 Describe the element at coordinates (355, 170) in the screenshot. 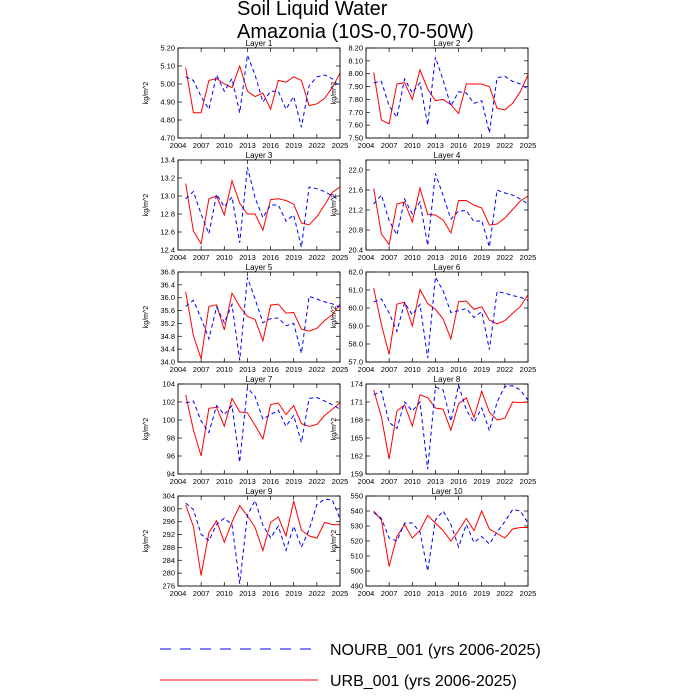

I see `y-tick-label: 22.0` at that location.